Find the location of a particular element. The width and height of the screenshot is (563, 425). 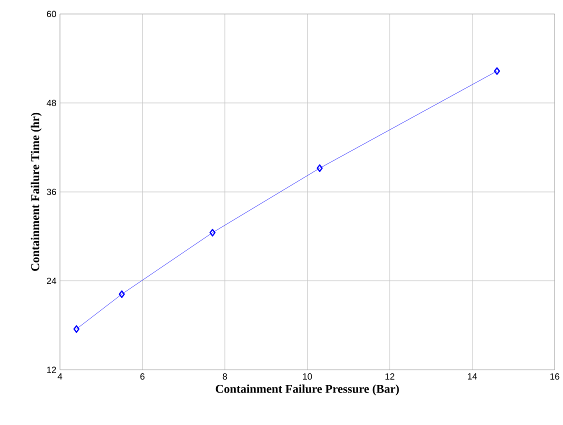

x-tick-label: 8 is located at coordinates (224, 376).